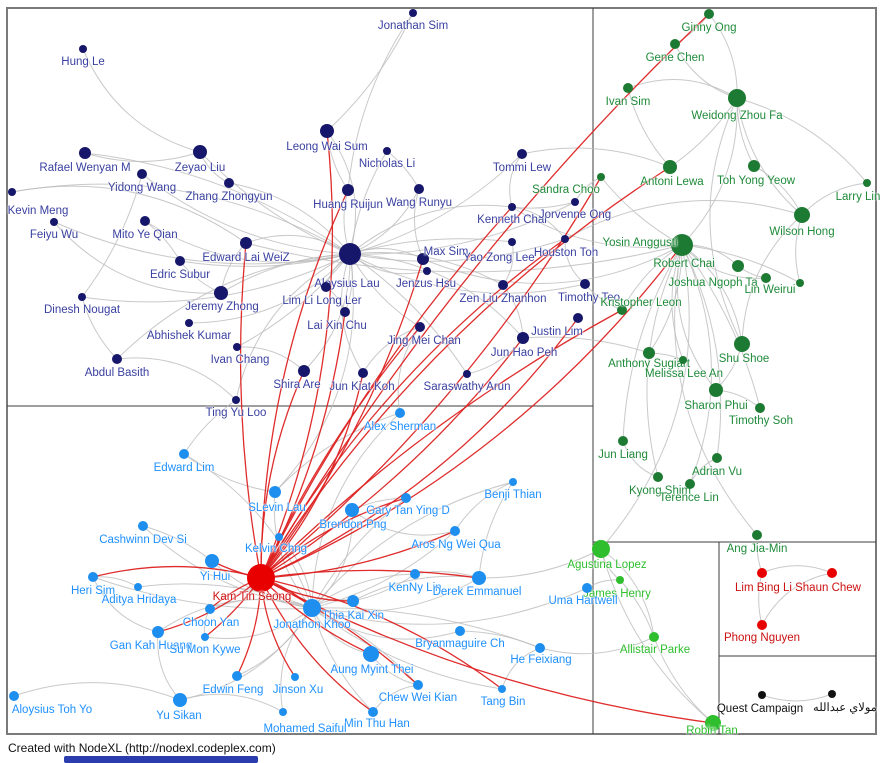 This screenshot has height=763, width=882. Describe the element at coordinates (832, 694) in the screenshot. I see `node-moulay-abdullah` at that location.